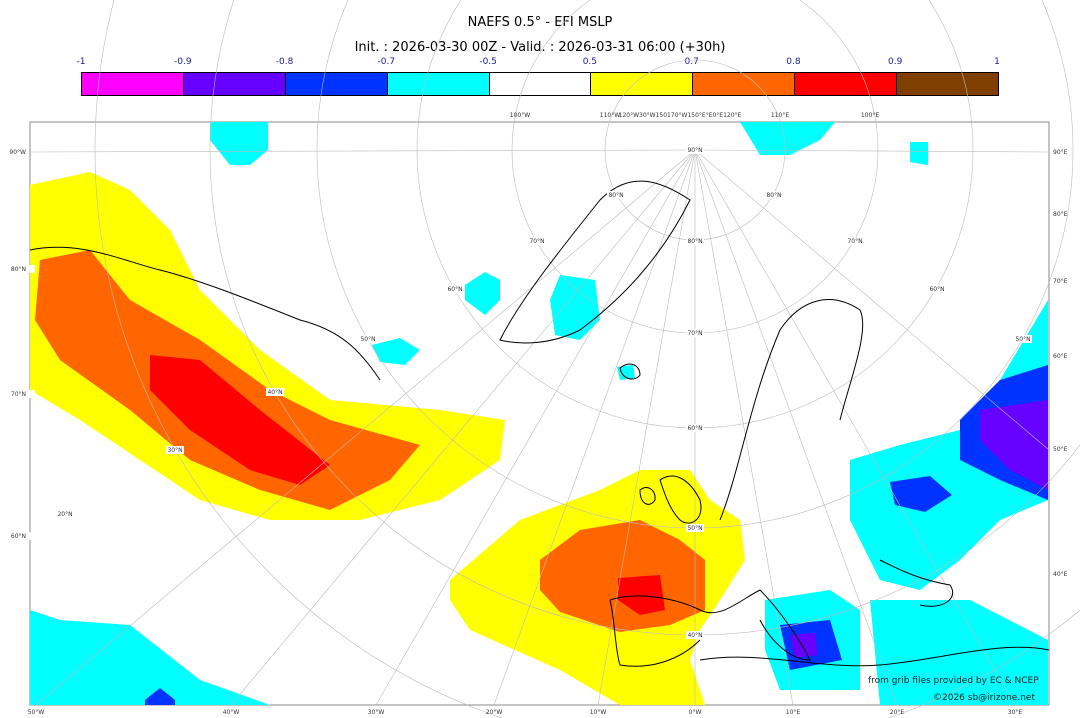  What do you see at coordinates (284, 62) in the screenshot?
I see `colorbar-tick: -0.8` at bounding box center [284, 62].